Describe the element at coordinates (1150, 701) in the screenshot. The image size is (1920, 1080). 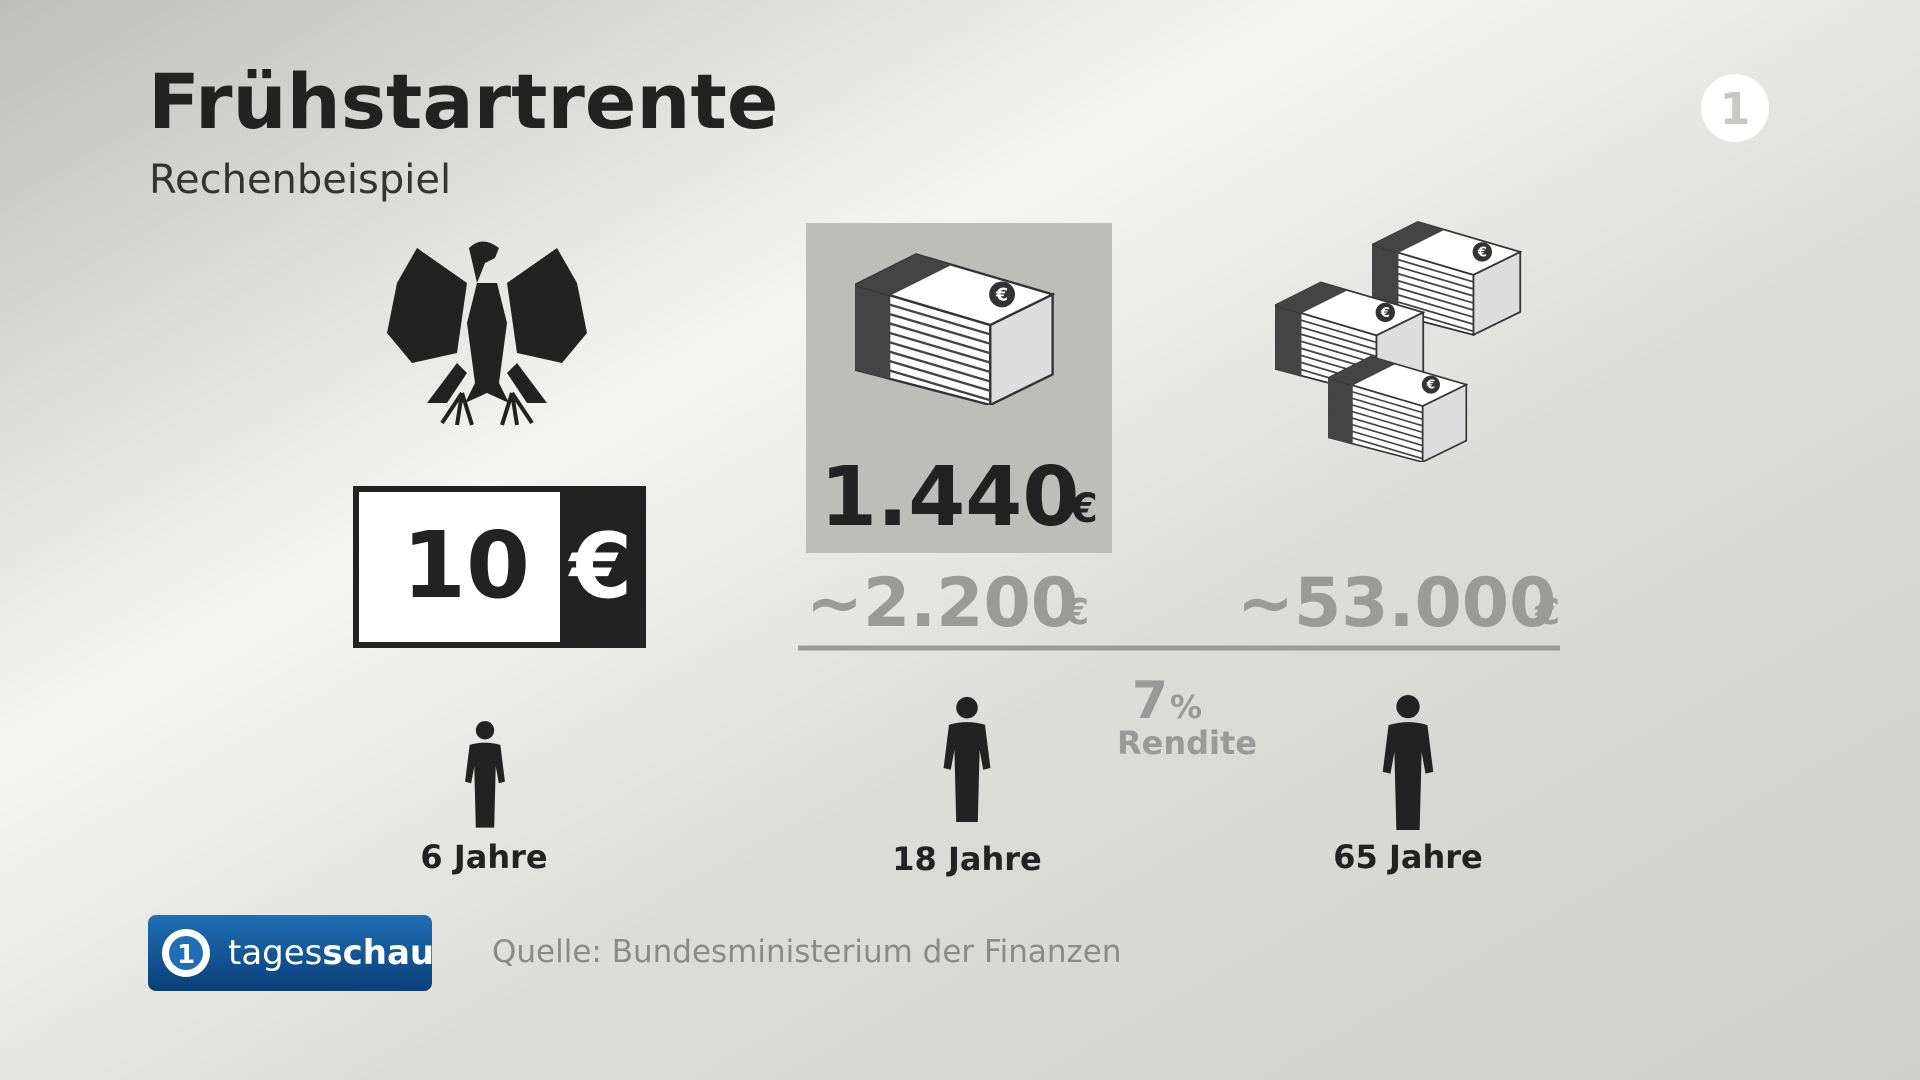
I see `rate-value: 7` at that location.